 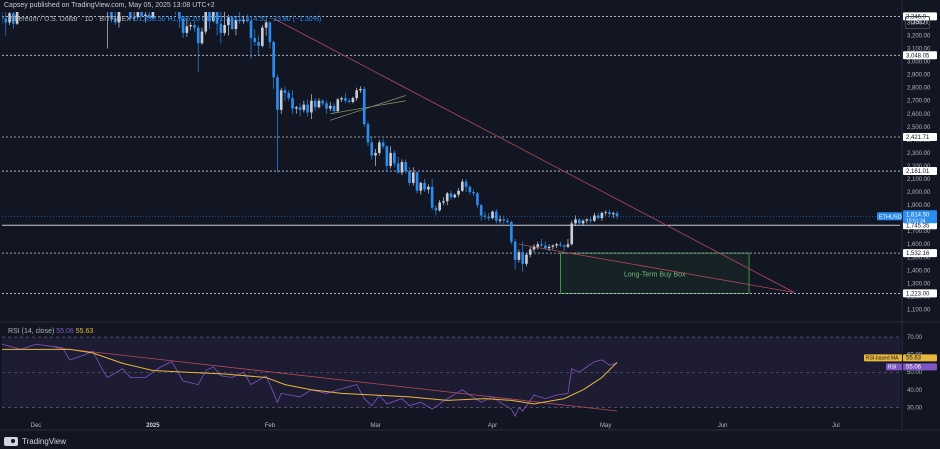 I want to click on rsi-title: RSI (14, close), so click(x=31, y=331).